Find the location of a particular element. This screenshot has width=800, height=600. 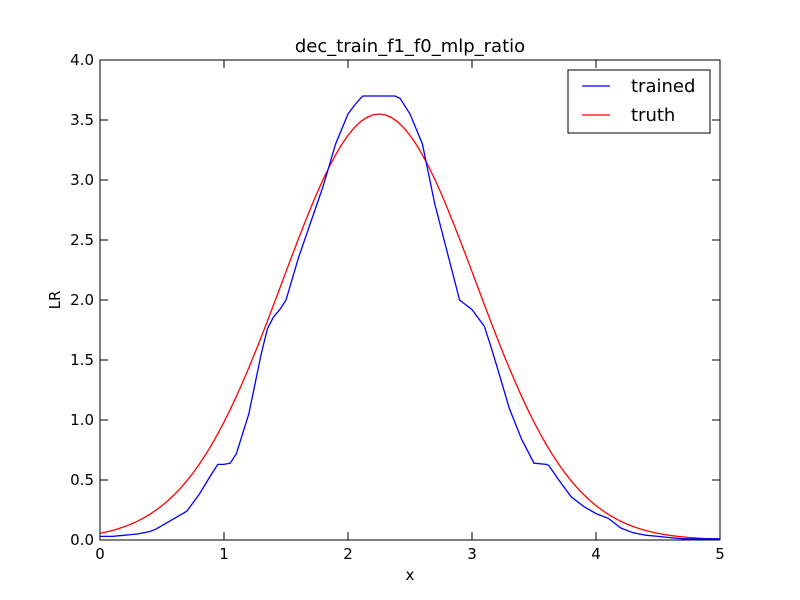

legend: trained truth is located at coordinates (639, 101).